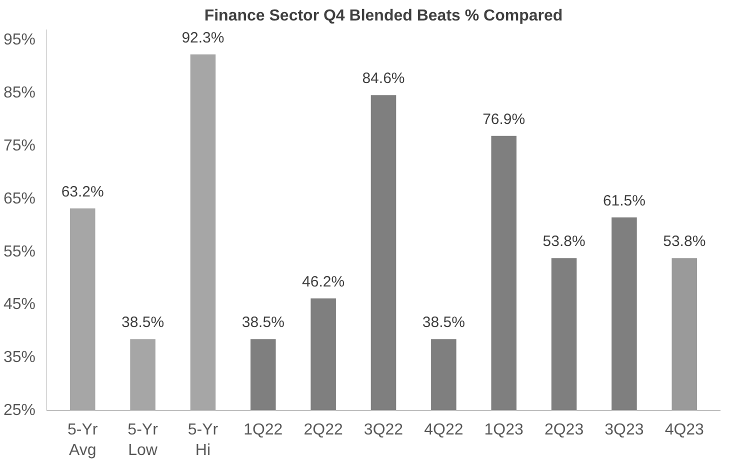 The width and height of the screenshot is (740, 461). What do you see at coordinates (19, 40) in the screenshot?
I see `y-tick-label: 95%` at bounding box center [19, 40].